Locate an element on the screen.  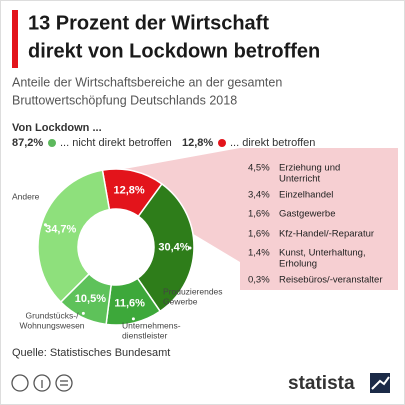
breakdown-value: 0,3% is located at coordinates (259, 280).